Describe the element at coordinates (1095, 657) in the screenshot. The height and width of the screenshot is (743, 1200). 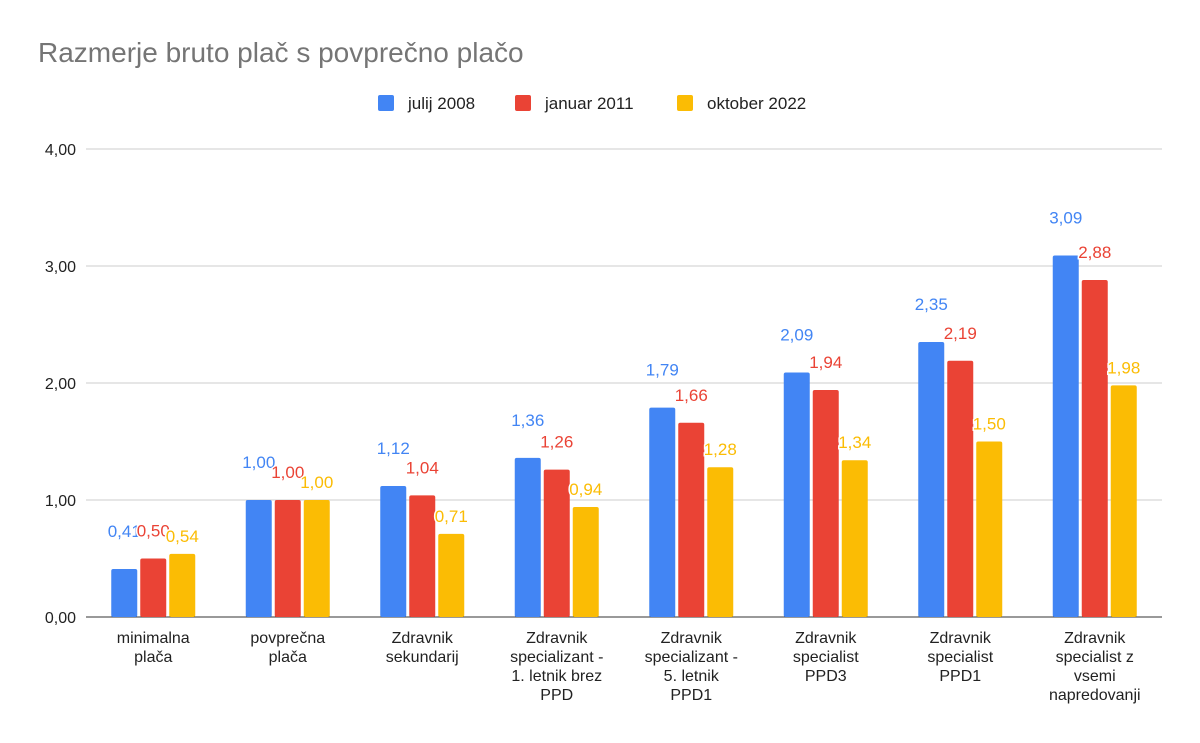
I see `x-category-label: specialist z` at that location.